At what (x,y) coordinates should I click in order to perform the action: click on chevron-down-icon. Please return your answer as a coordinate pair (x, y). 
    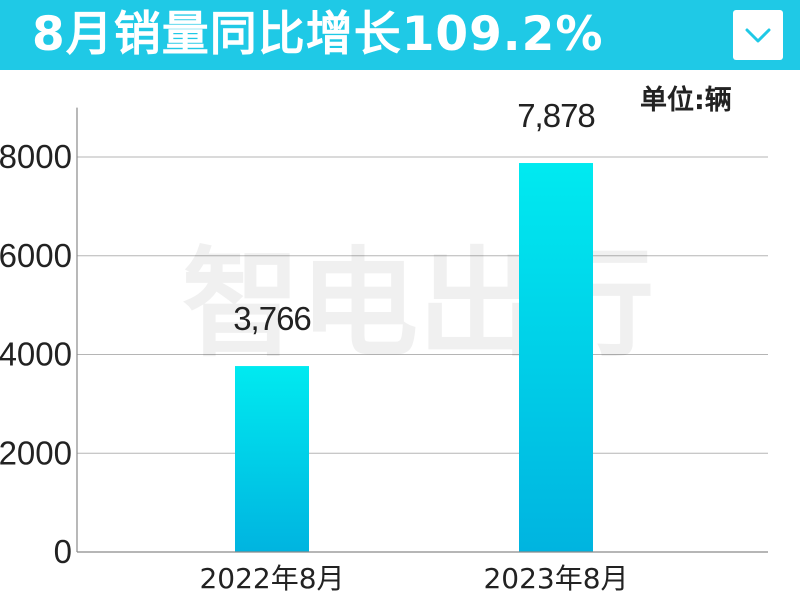
    Looking at the image, I should click on (758, 35).